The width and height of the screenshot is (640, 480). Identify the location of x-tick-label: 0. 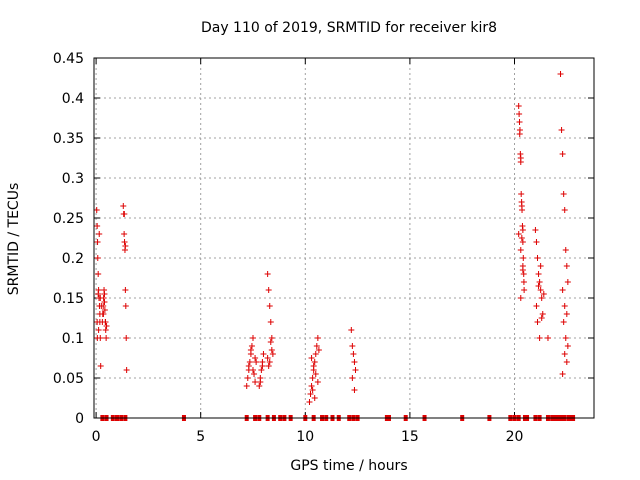
(96, 437).